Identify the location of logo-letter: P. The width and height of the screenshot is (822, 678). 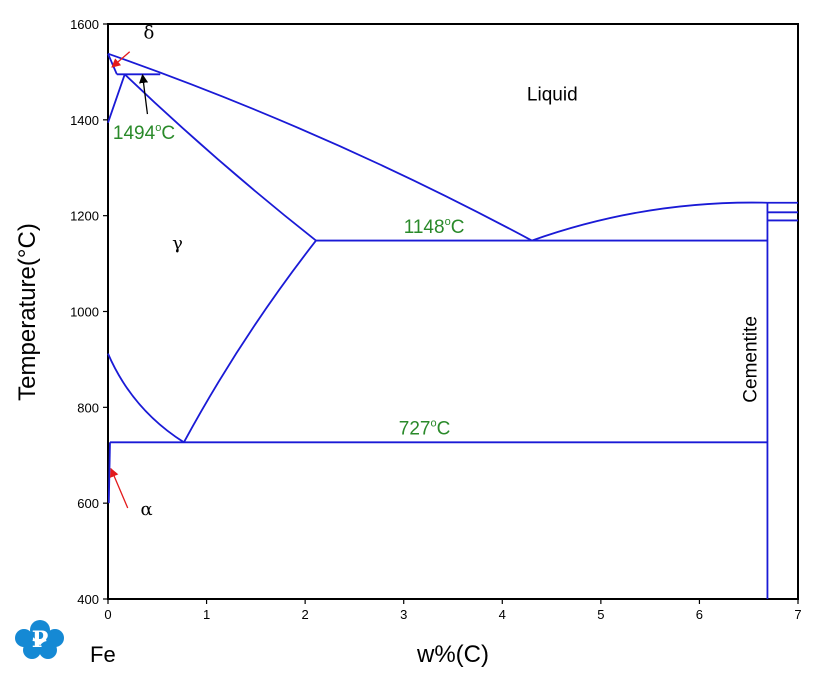
(40, 640).